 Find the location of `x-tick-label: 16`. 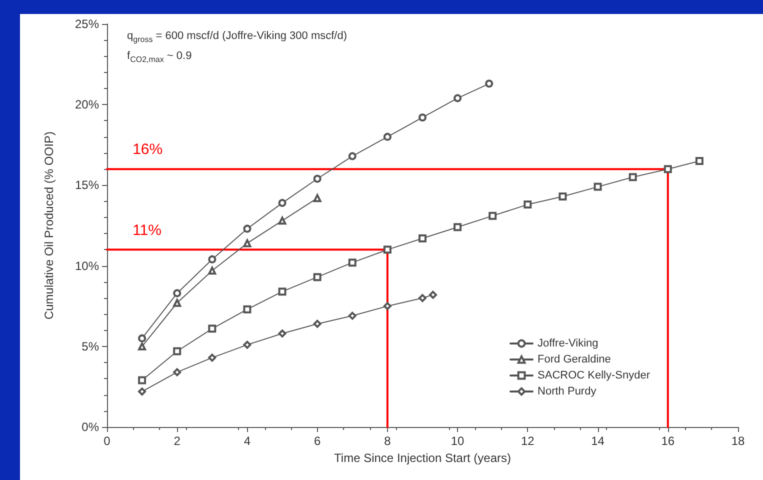

x-tick-label: 16 is located at coordinates (668, 441).